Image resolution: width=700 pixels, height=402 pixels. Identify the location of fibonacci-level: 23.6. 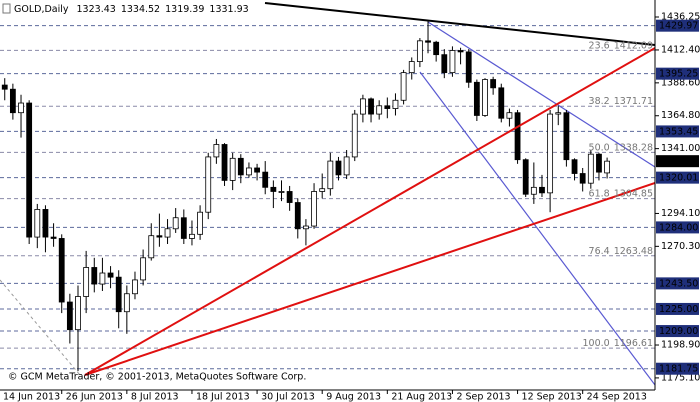
(599, 45).